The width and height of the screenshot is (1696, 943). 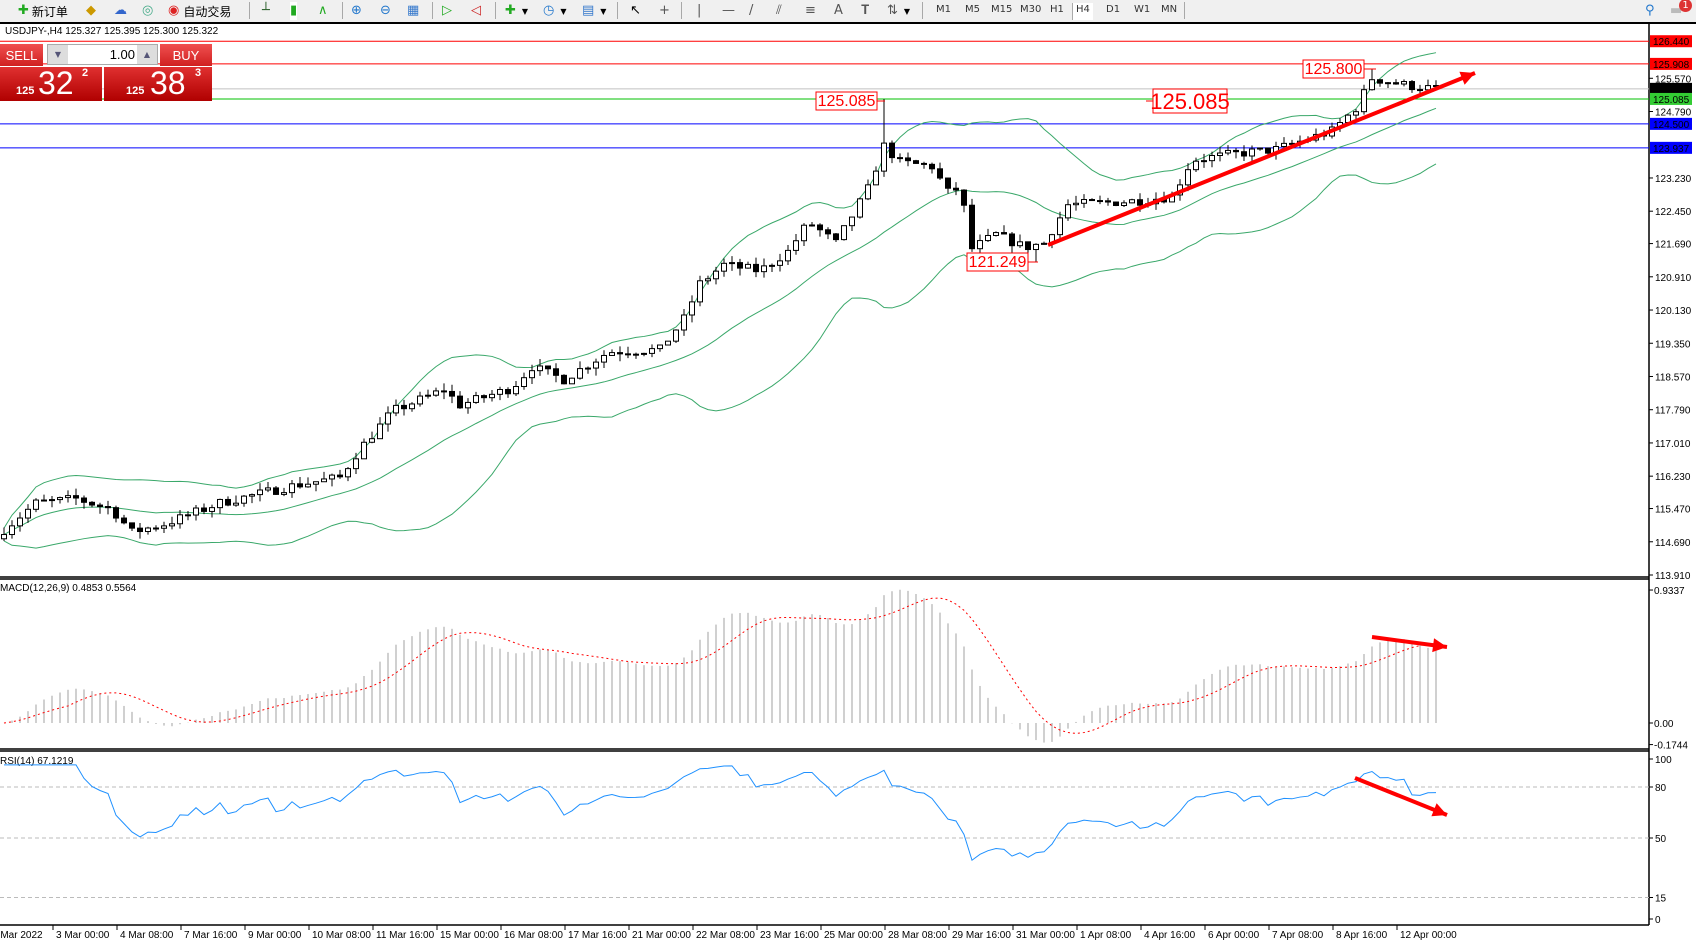 I want to click on chat-button: ▬ 1, so click(x=1681, y=10).